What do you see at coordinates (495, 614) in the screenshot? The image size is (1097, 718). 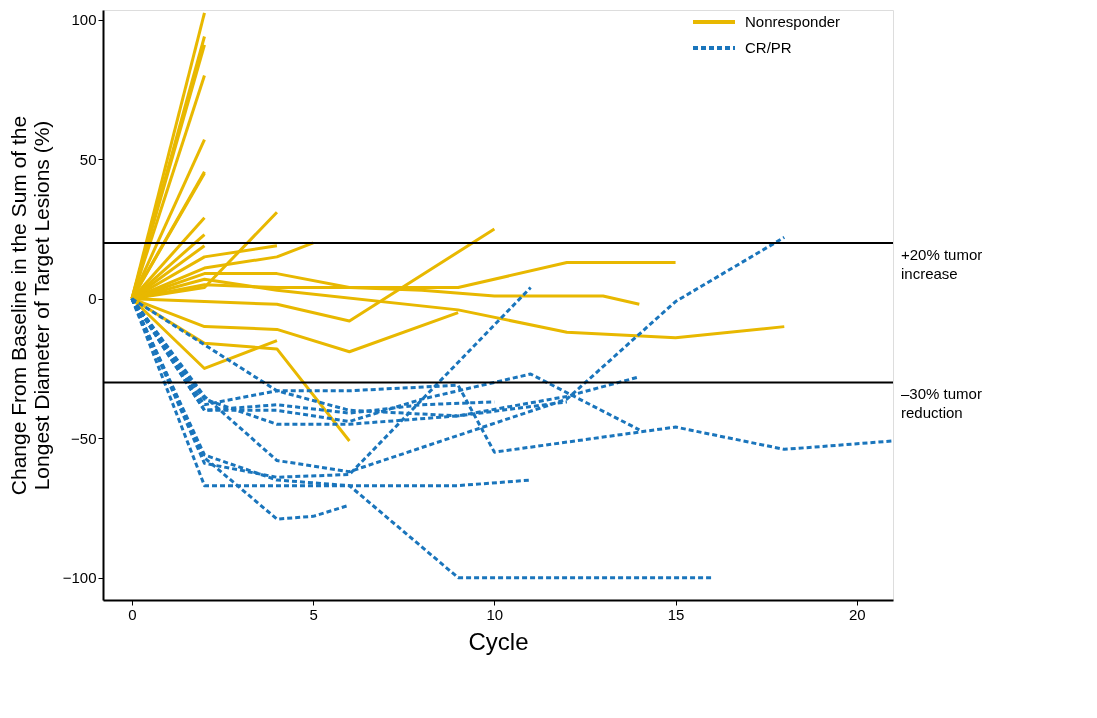 I see `x-tick-label: 10` at bounding box center [495, 614].